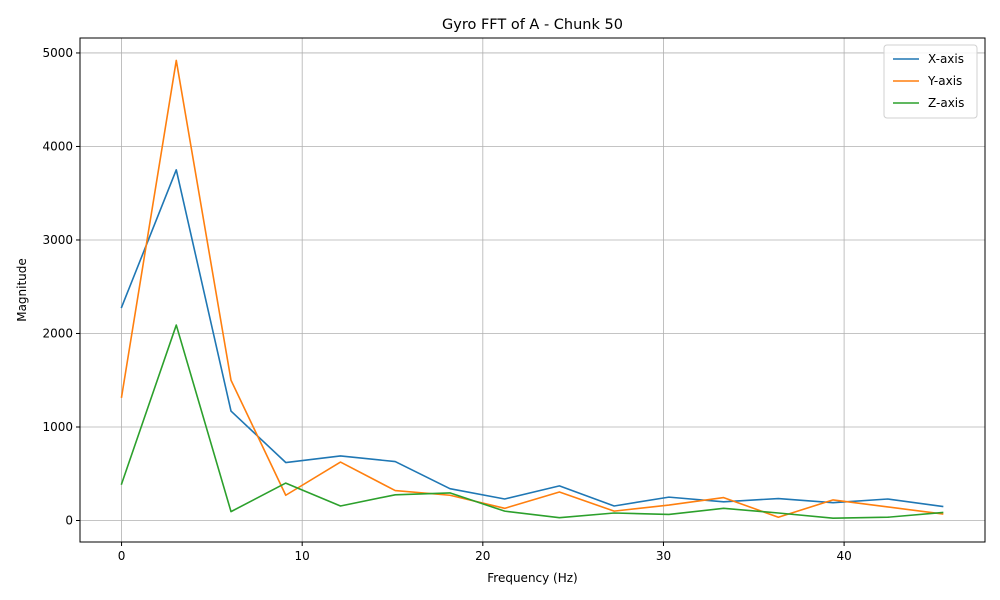 This screenshot has height=600, width=1000. What do you see at coordinates (843, 556) in the screenshot?
I see `x-tick-label: 40` at bounding box center [843, 556].